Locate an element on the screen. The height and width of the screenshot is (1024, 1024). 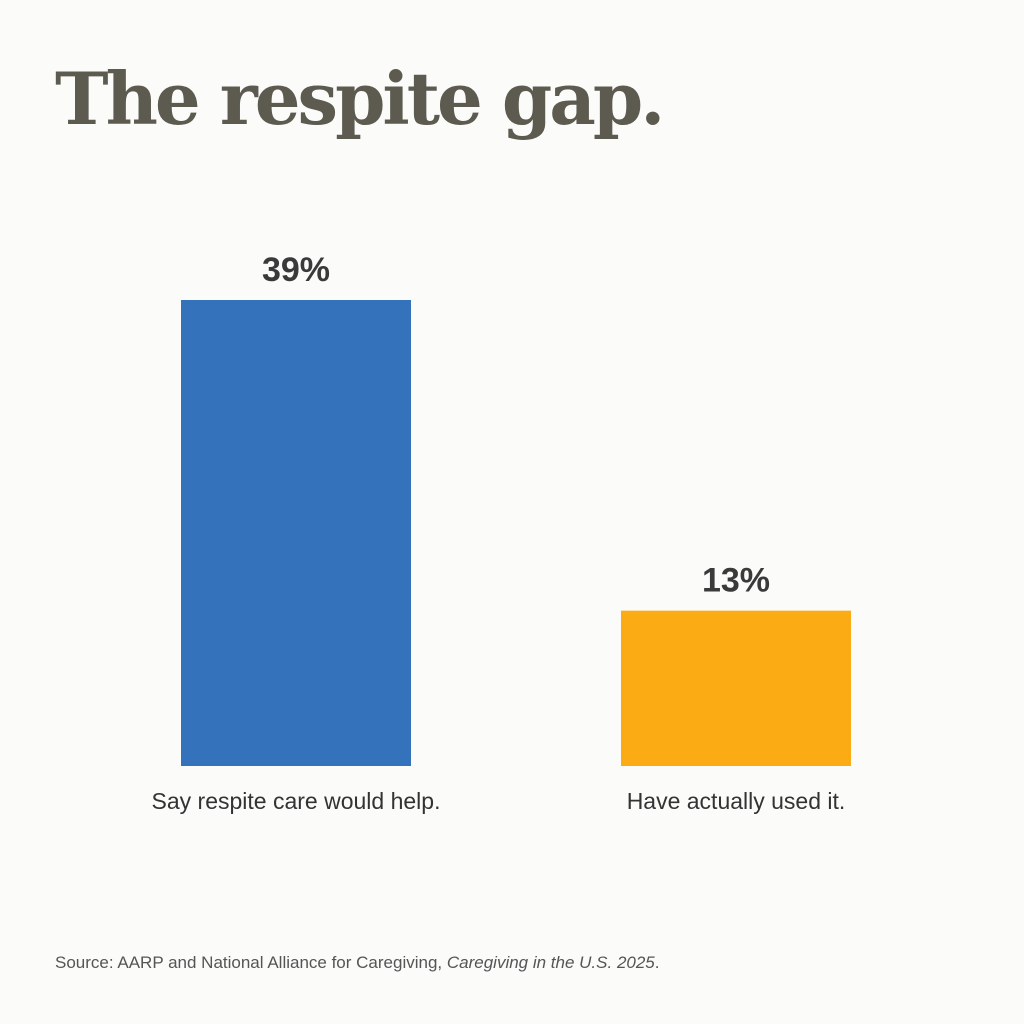
category-label-1: Say respite care would help. is located at coordinates (296, 801).